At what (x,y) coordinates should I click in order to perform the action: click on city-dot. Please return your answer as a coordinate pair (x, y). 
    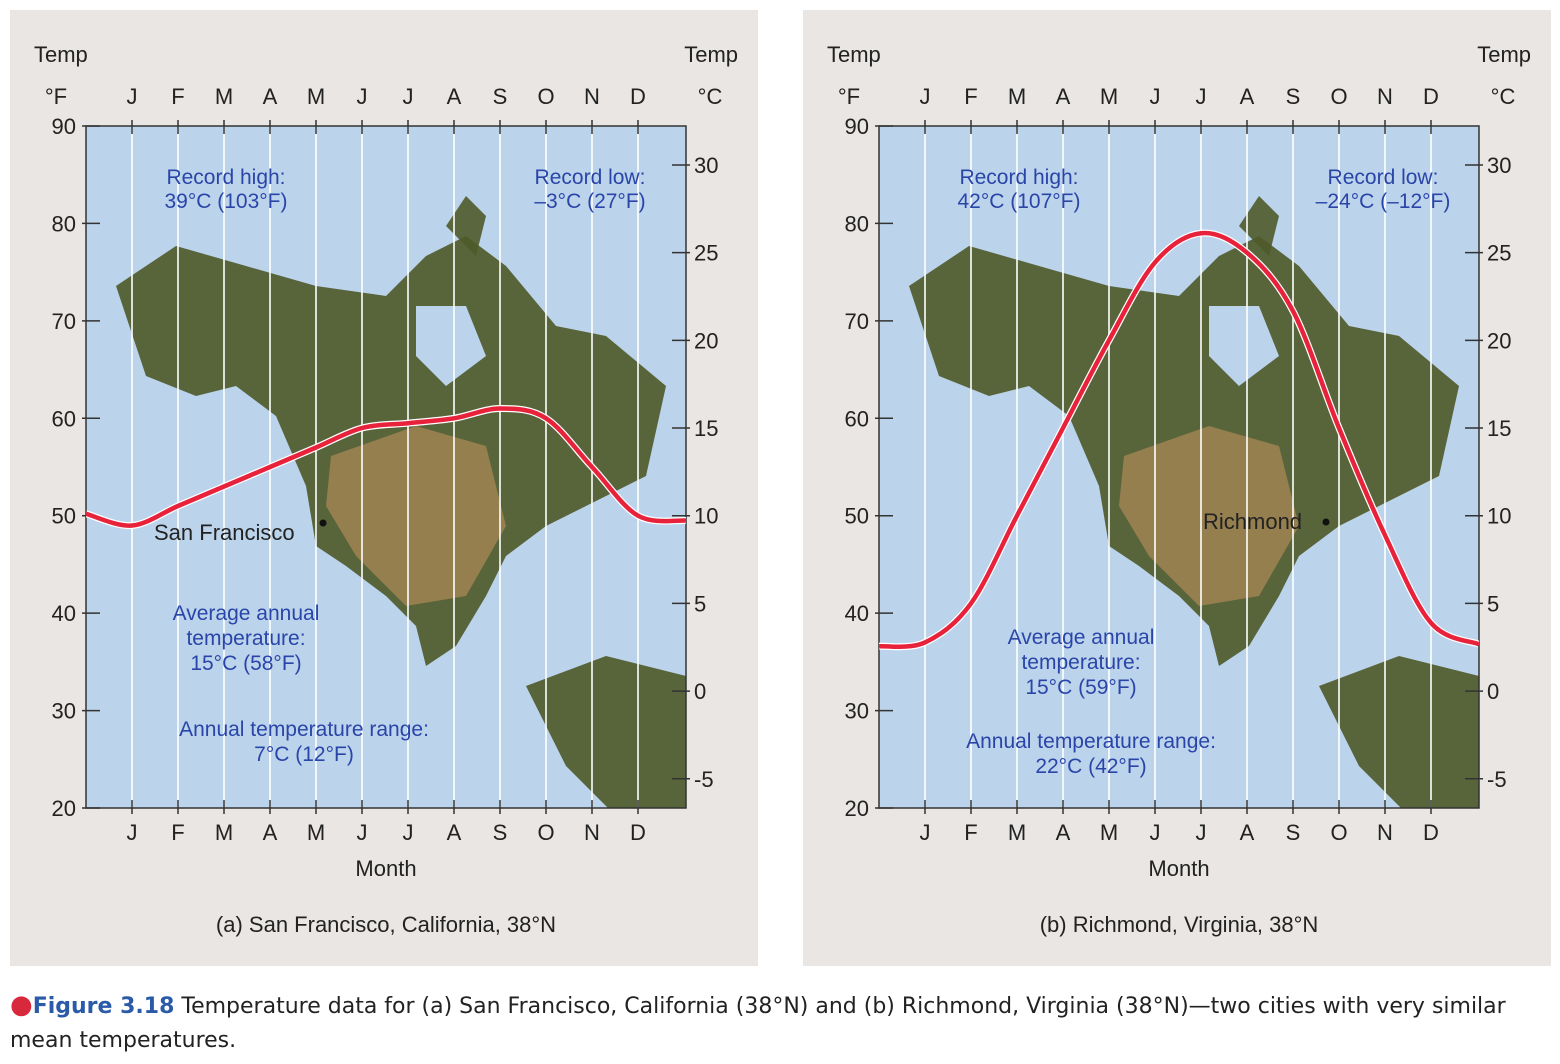
    Looking at the image, I should click on (323, 523).